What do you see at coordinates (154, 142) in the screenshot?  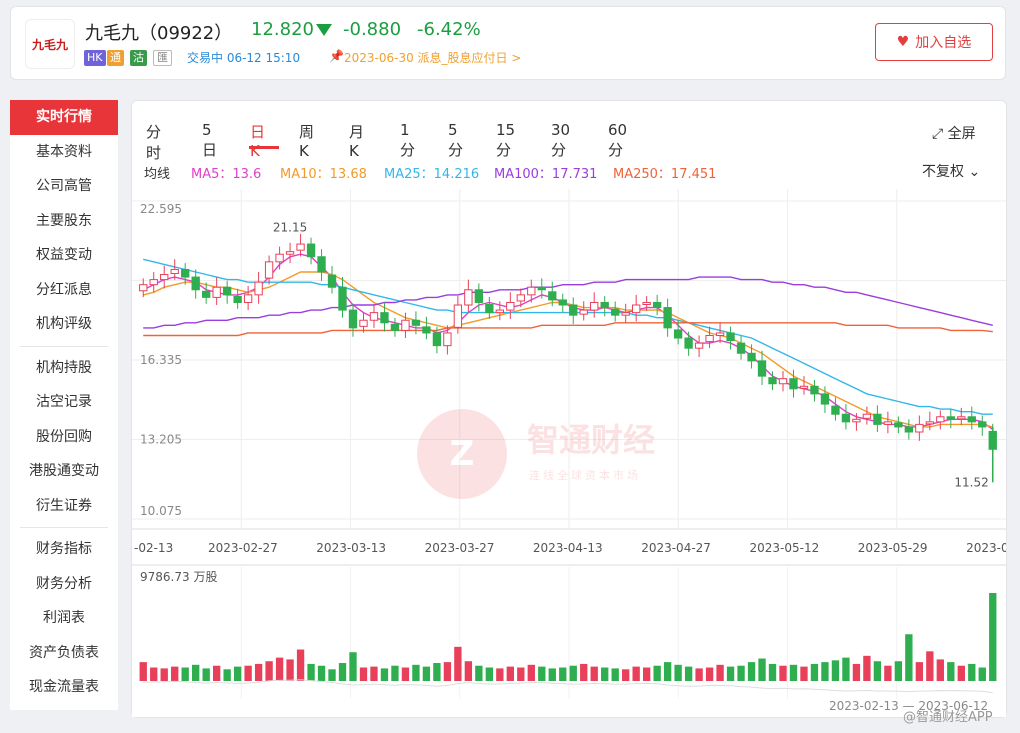 I see `tab-intraday: 分时` at bounding box center [154, 142].